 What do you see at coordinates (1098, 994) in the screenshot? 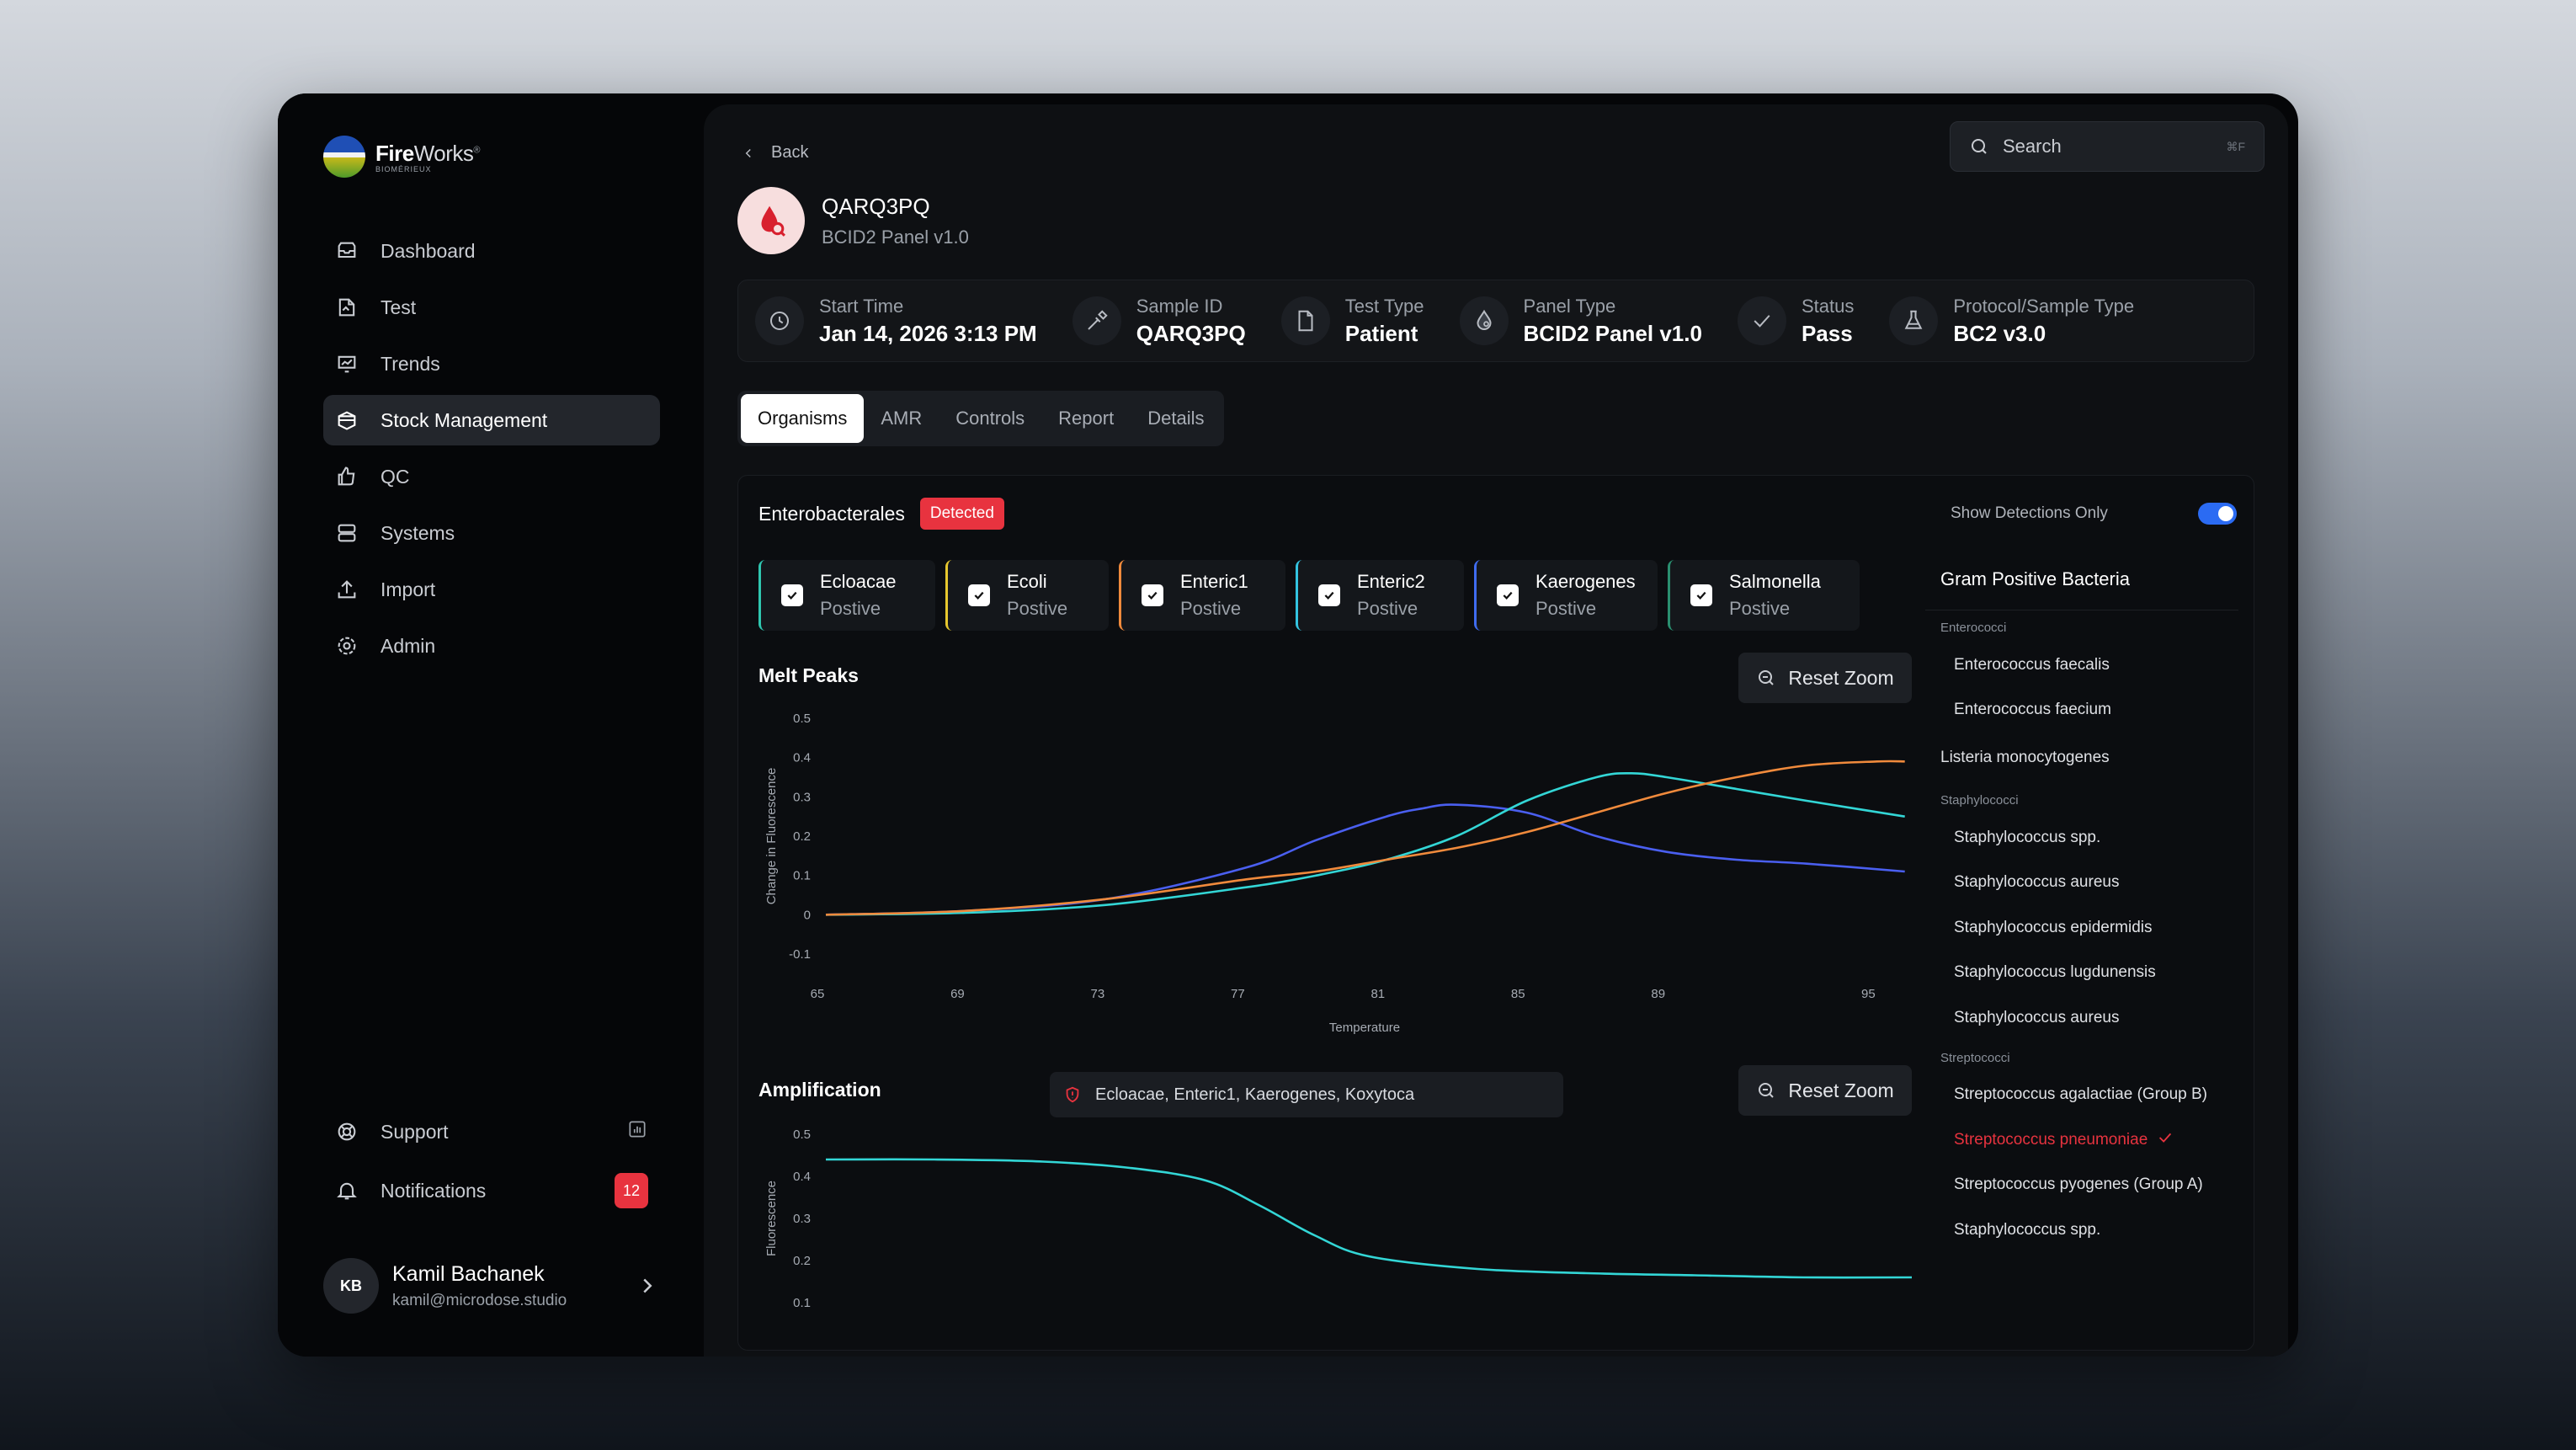
I see `x-tick-label: 73` at bounding box center [1098, 994].